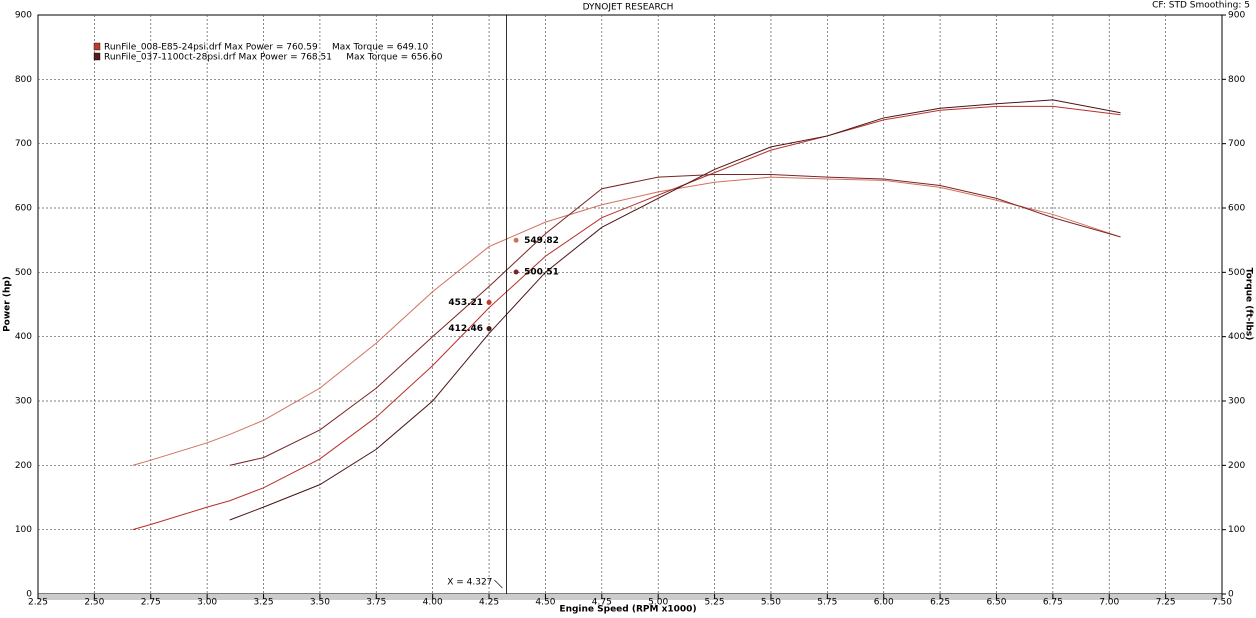 The width and height of the screenshot is (1256, 618). Describe the element at coordinates (628, 8) in the screenshot. I see `chart-title: DYNOJET RESEARCH` at that location.